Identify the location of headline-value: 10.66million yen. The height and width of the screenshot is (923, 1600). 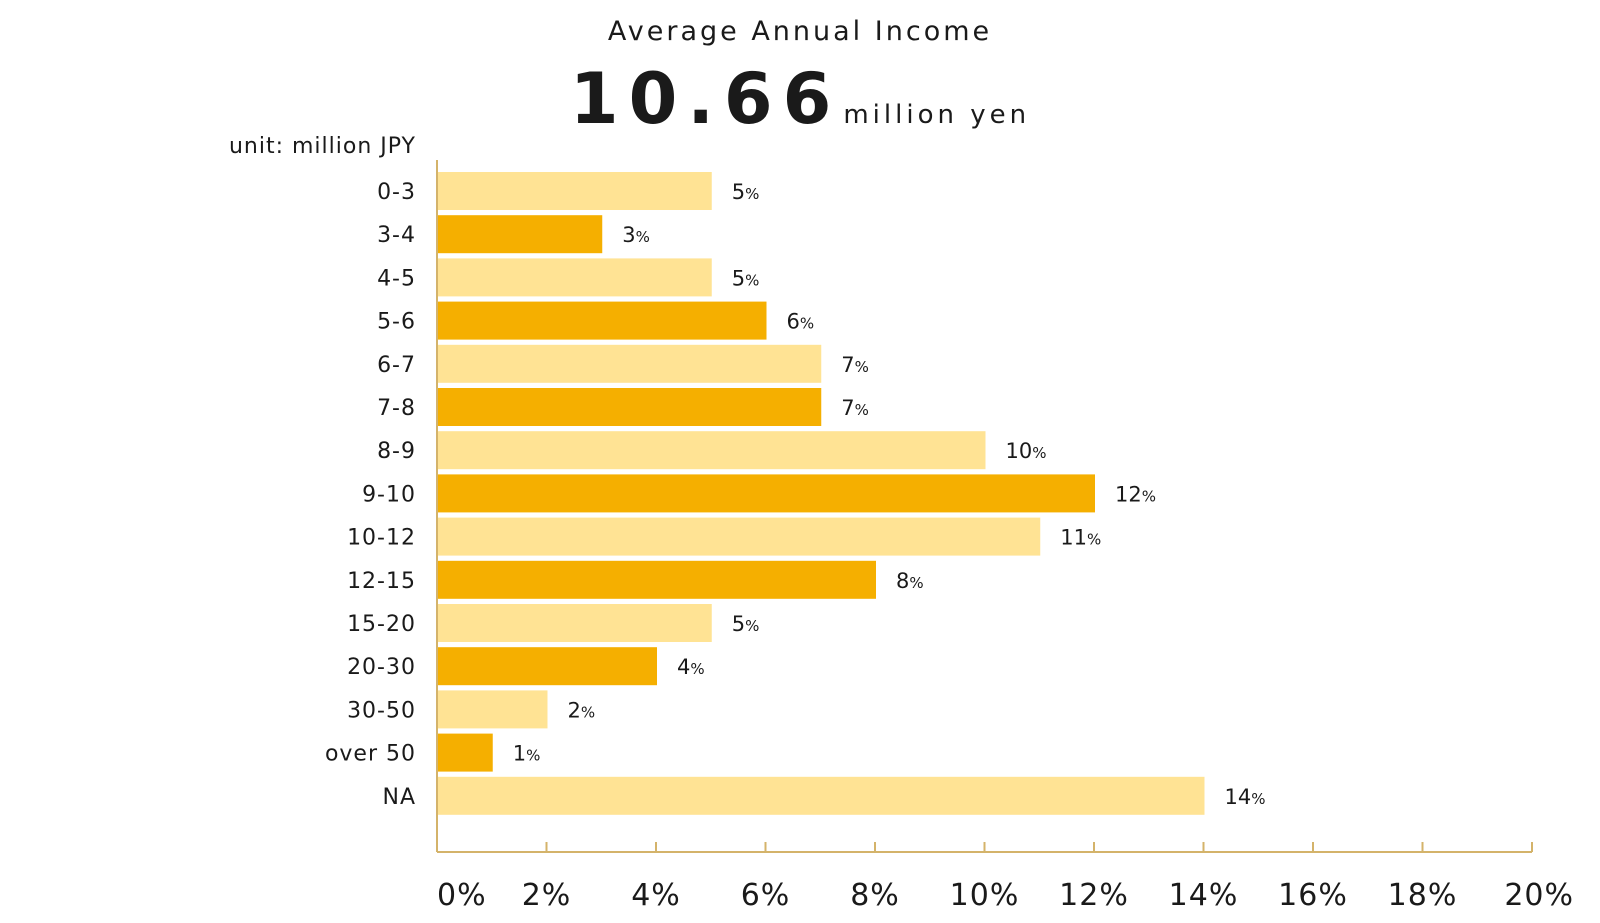
(800, 99).